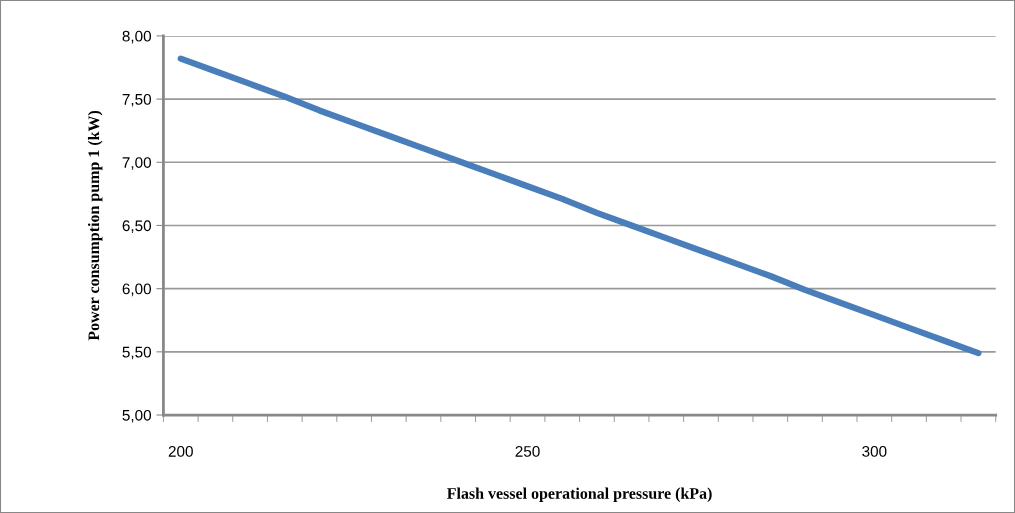 The image size is (1015, 513). I want to click on y-tick-label: 7,00, so click(137, 163).